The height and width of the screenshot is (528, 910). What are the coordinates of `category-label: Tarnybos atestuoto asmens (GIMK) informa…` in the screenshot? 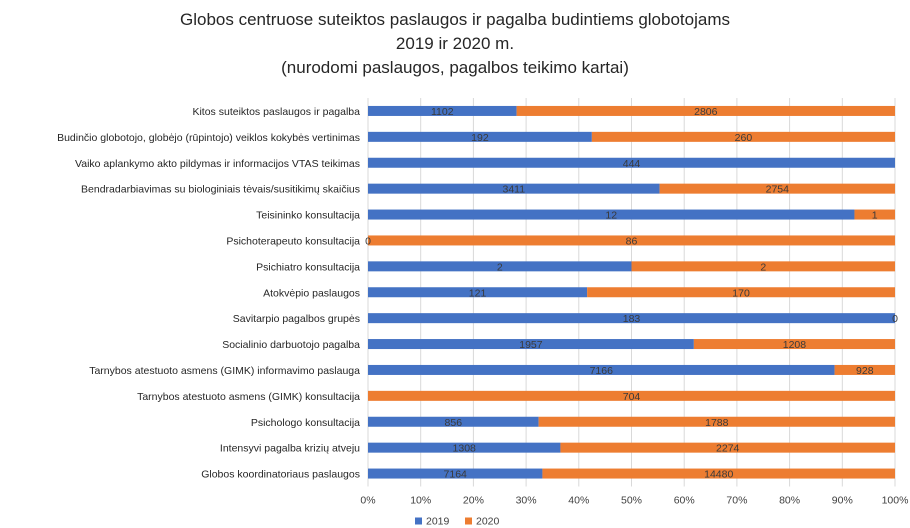 It's located at (224, 371).